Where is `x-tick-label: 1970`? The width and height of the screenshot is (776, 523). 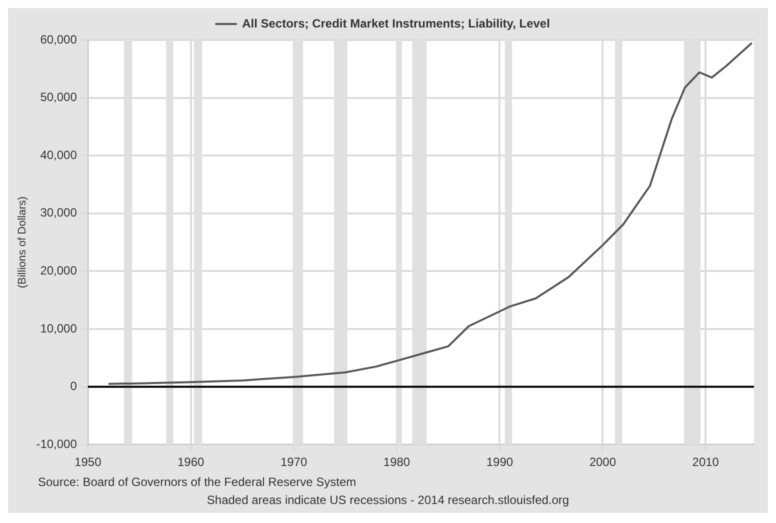 x-tick-label: 1970 is located at coordinates (294, 462).